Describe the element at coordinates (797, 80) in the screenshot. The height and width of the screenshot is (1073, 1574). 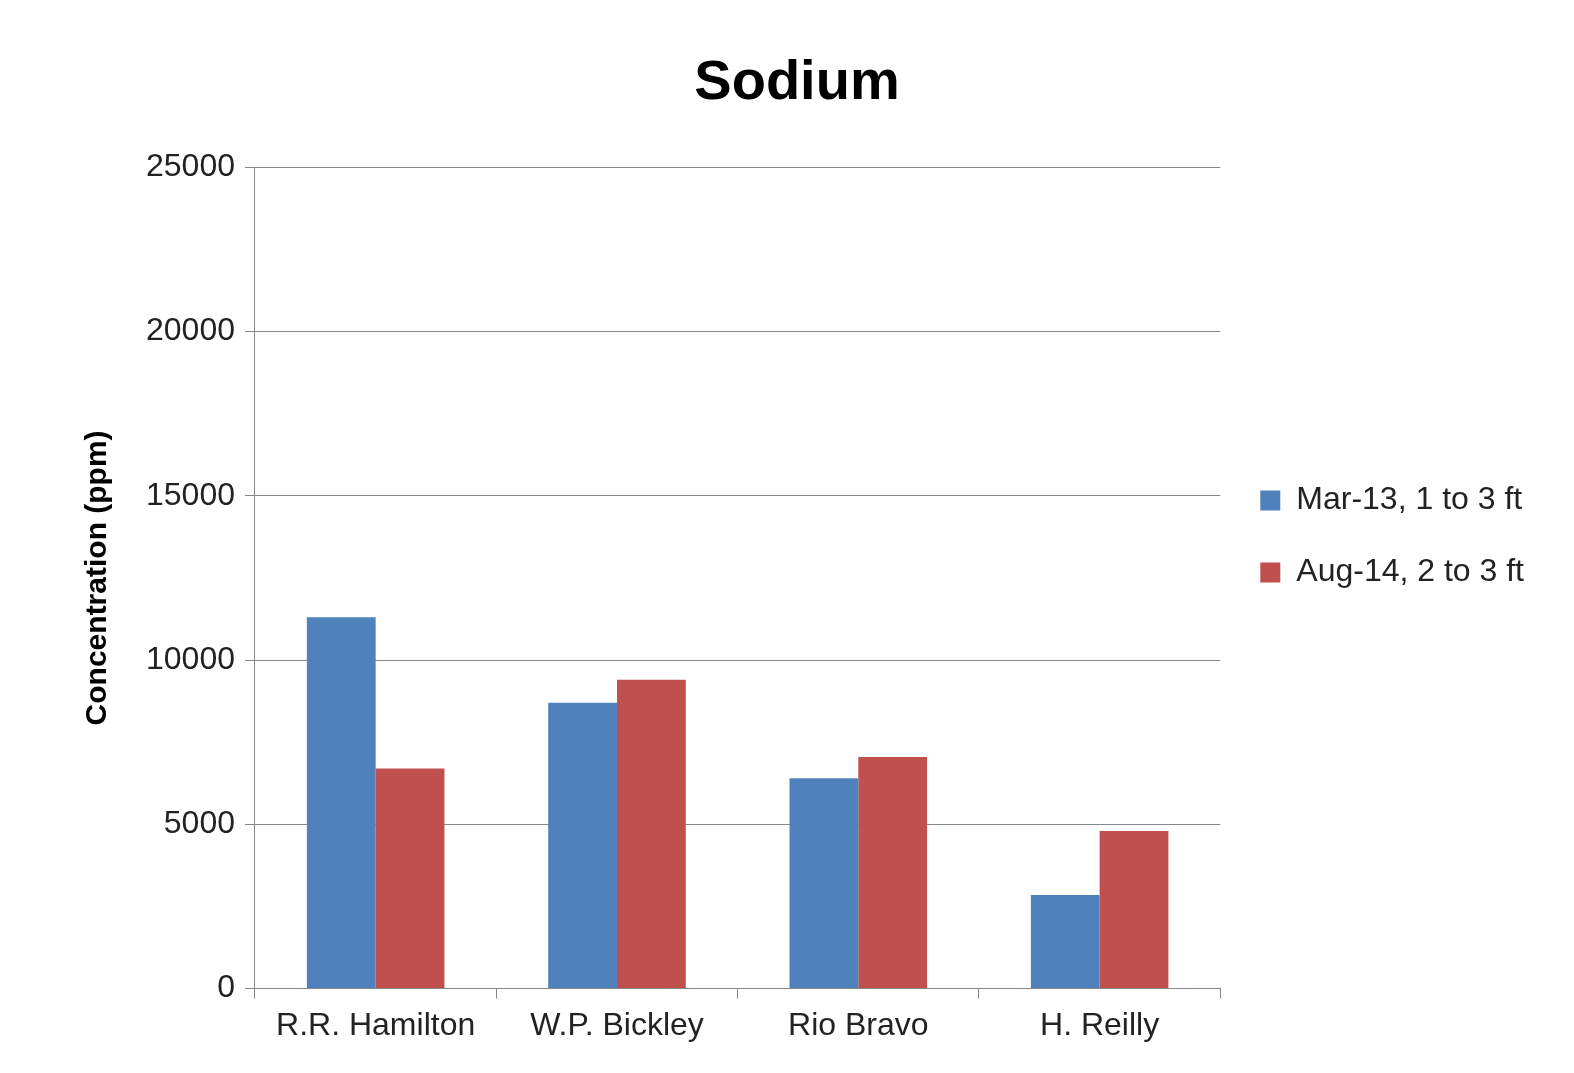
I see `chart-title: Sodium` at that location.